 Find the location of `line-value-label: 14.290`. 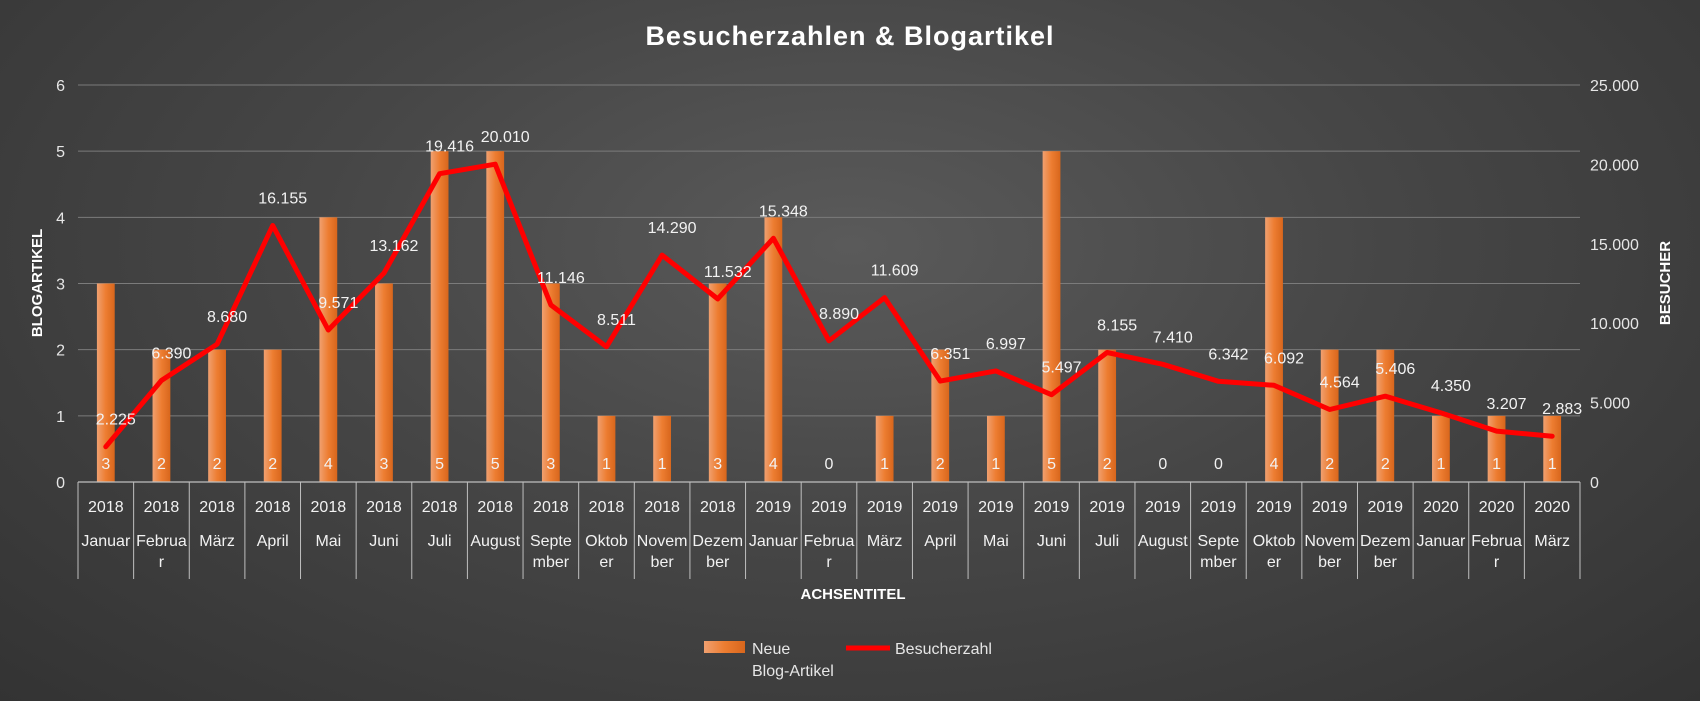

line-value-label: 14.290 is located at coordinates (672, 228).